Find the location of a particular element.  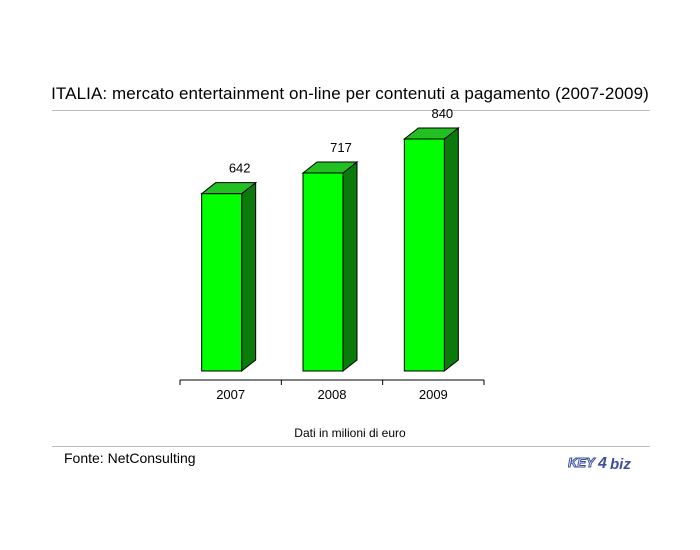

title-divider is located at coordinates (351, 110).